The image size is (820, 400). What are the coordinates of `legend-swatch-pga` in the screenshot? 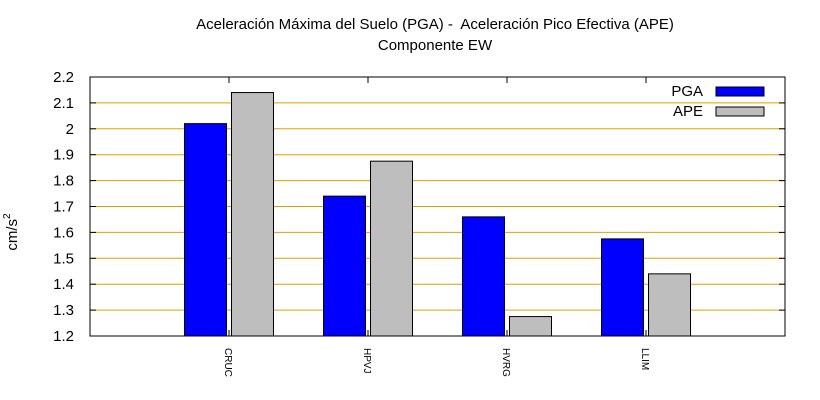 It's located at (740, 91).